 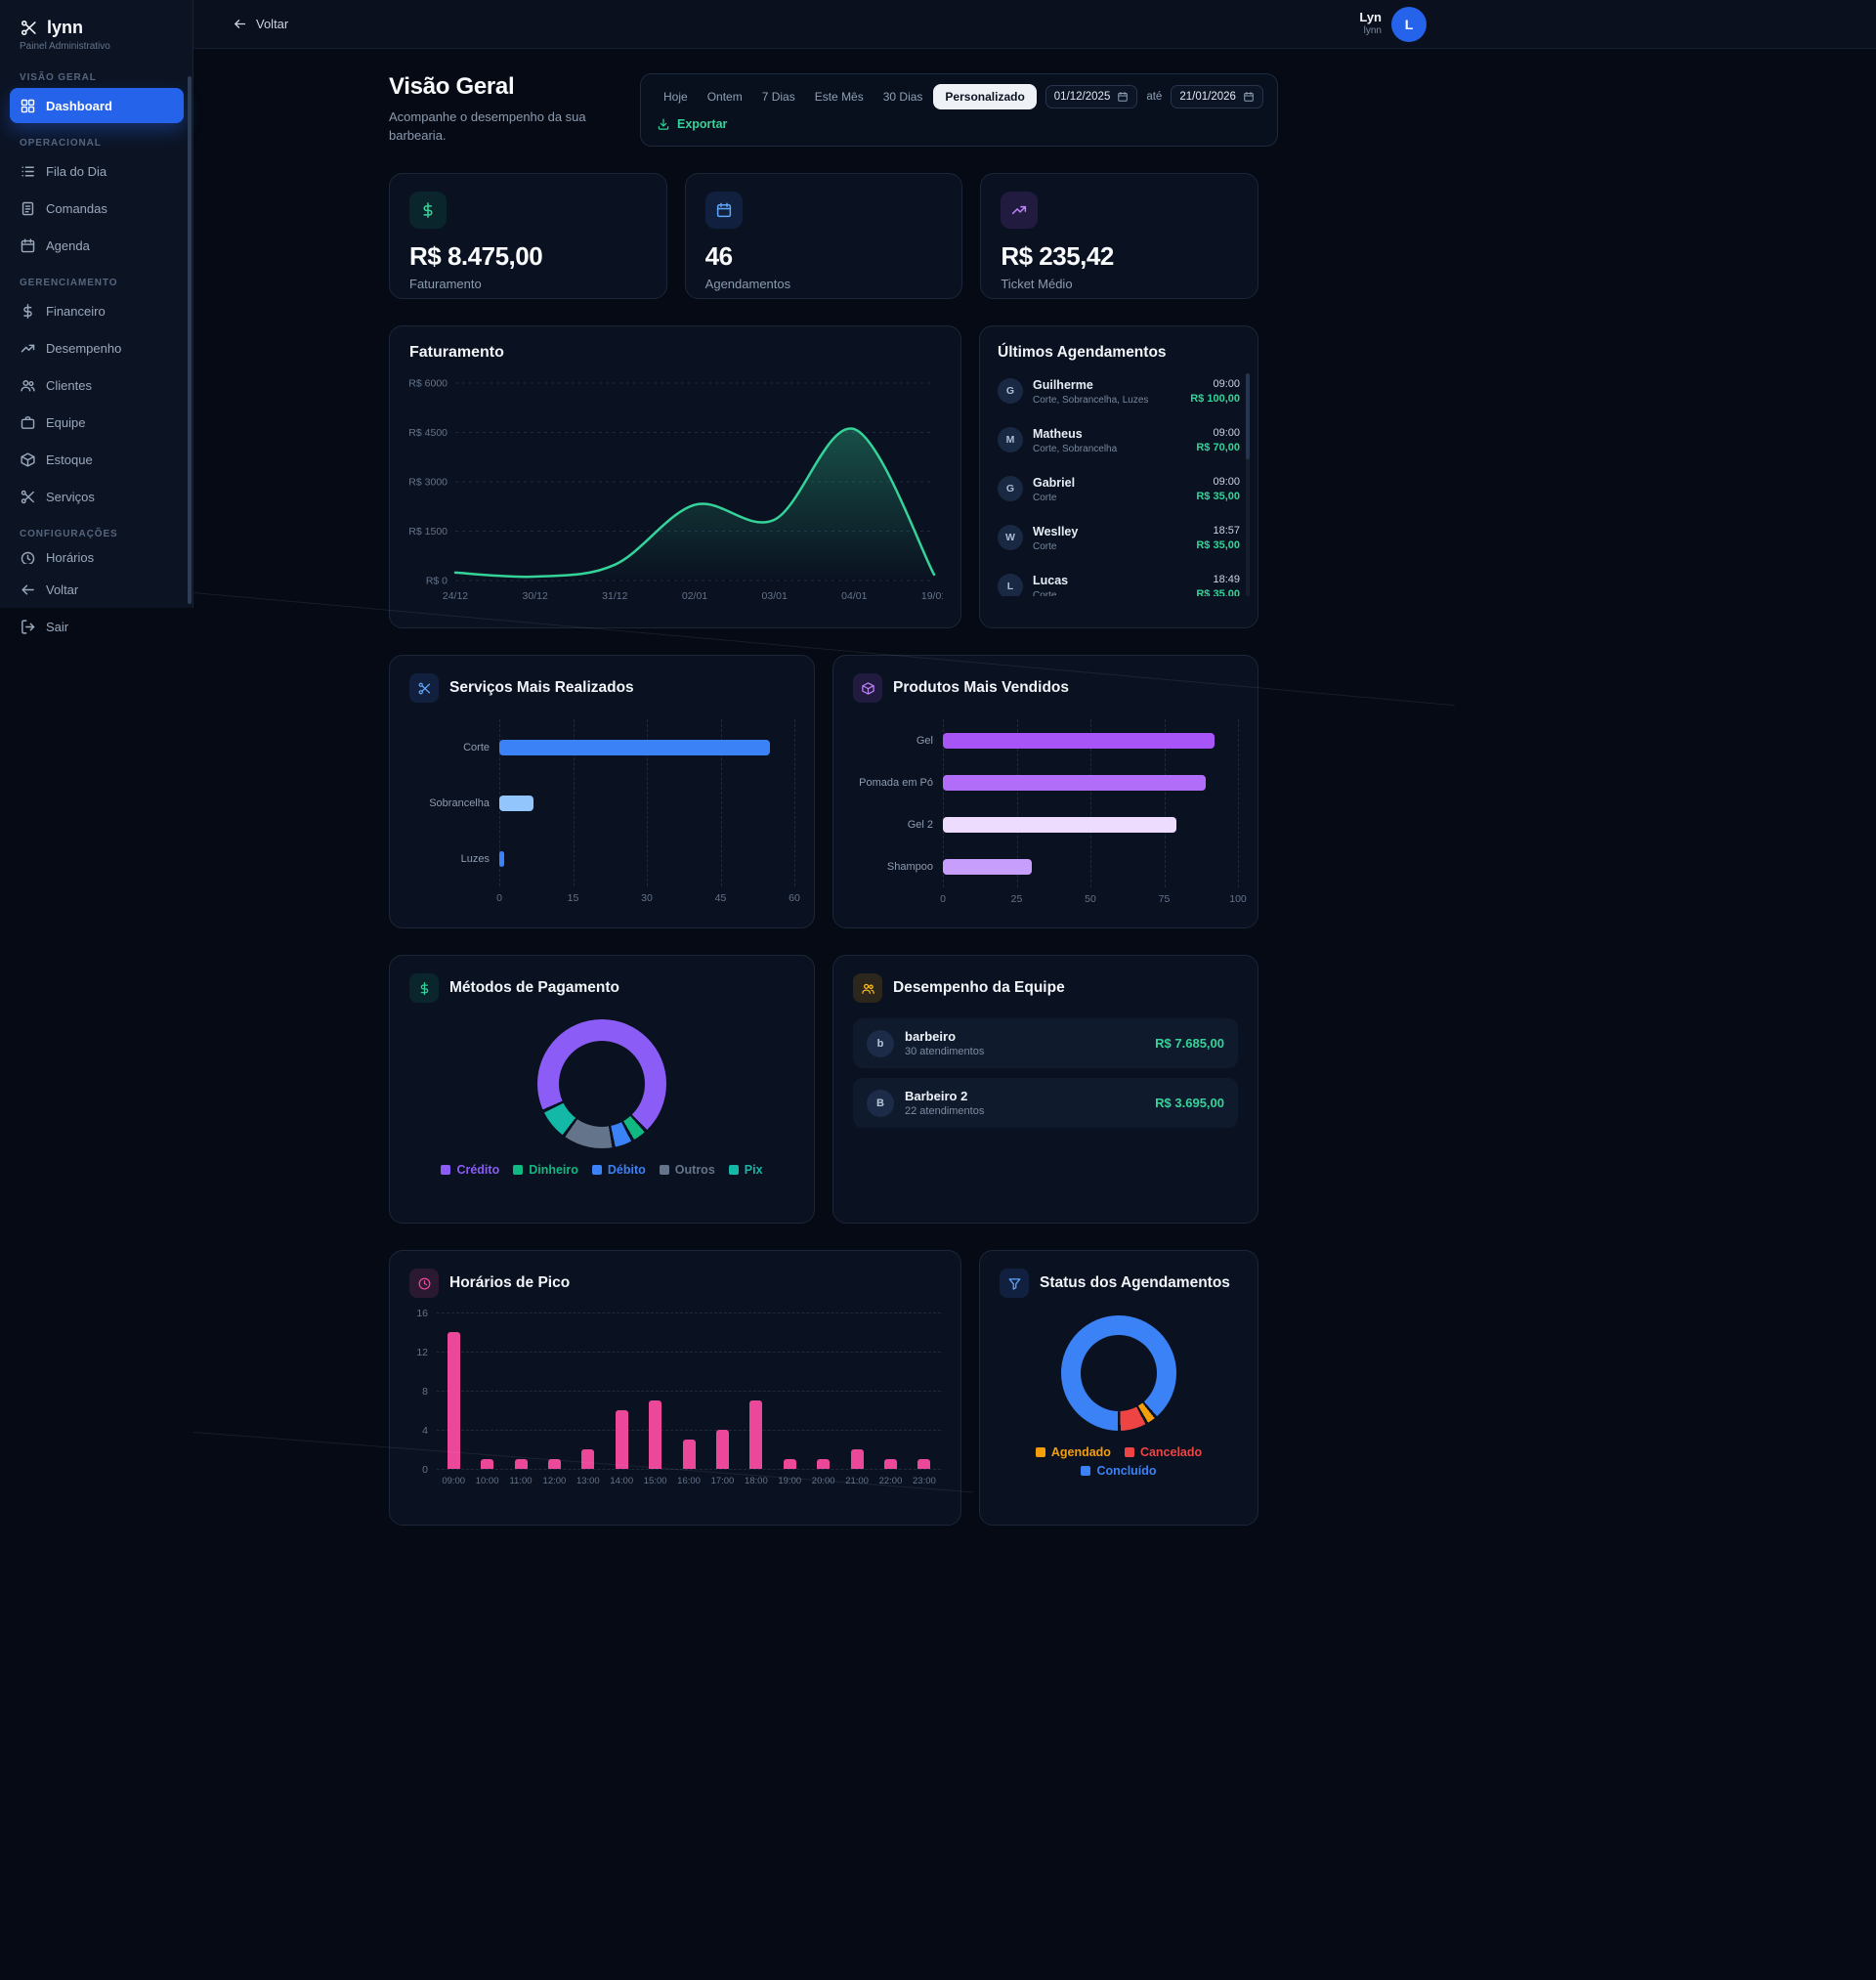 What do you see at coordinates (1037, 284) in the screenshot?
I see `stat-label: Ticket Médio` at bounding box center [1037, 284].